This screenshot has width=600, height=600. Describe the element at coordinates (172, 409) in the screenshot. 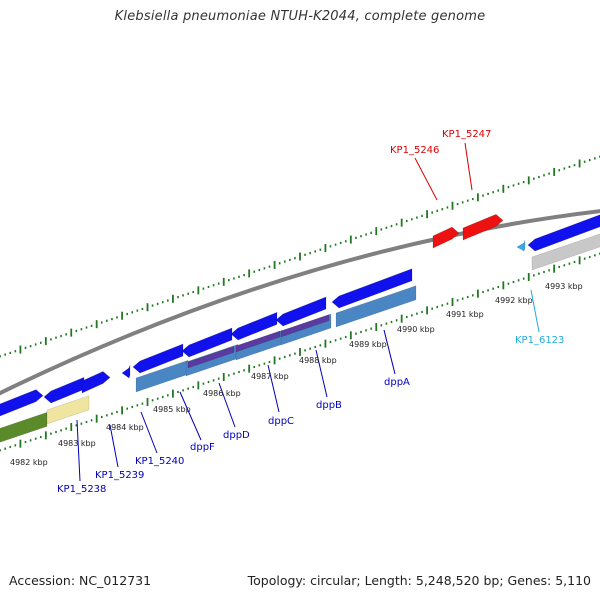

I see `kbp-label: 4985 kbp` at that location.